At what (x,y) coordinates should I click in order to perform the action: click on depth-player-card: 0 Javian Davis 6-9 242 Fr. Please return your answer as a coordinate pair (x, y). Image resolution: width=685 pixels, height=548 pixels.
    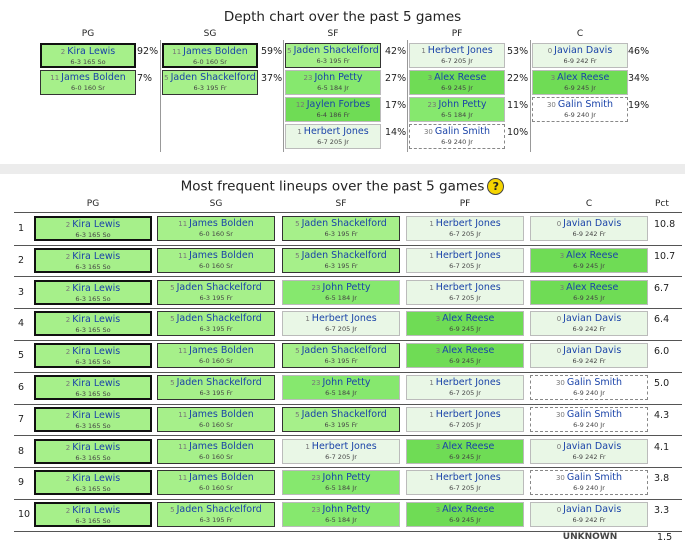
    Looking at the image, I should click on (580, 55).